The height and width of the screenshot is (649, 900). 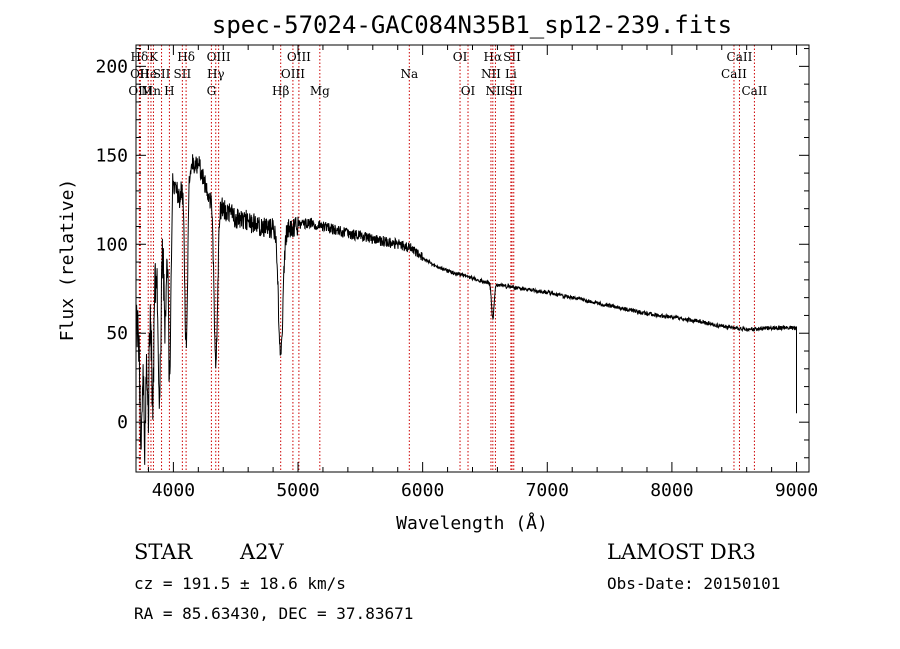 I want to click on x-tick-label: 6000, so click(x=422, y=490).